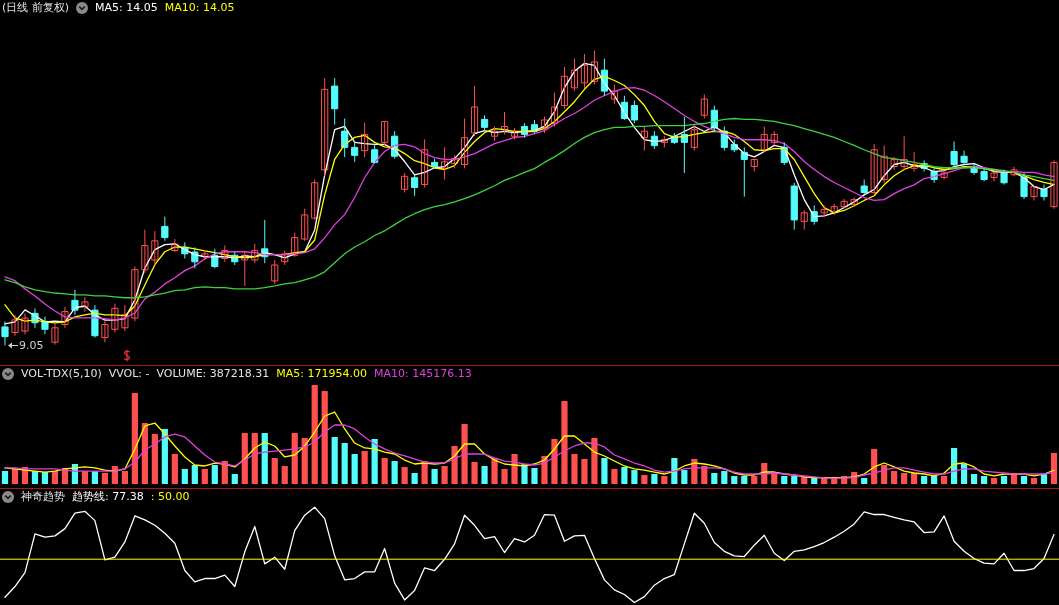  I want to click on chart-title: 神奇趋势, so click(43, 496).